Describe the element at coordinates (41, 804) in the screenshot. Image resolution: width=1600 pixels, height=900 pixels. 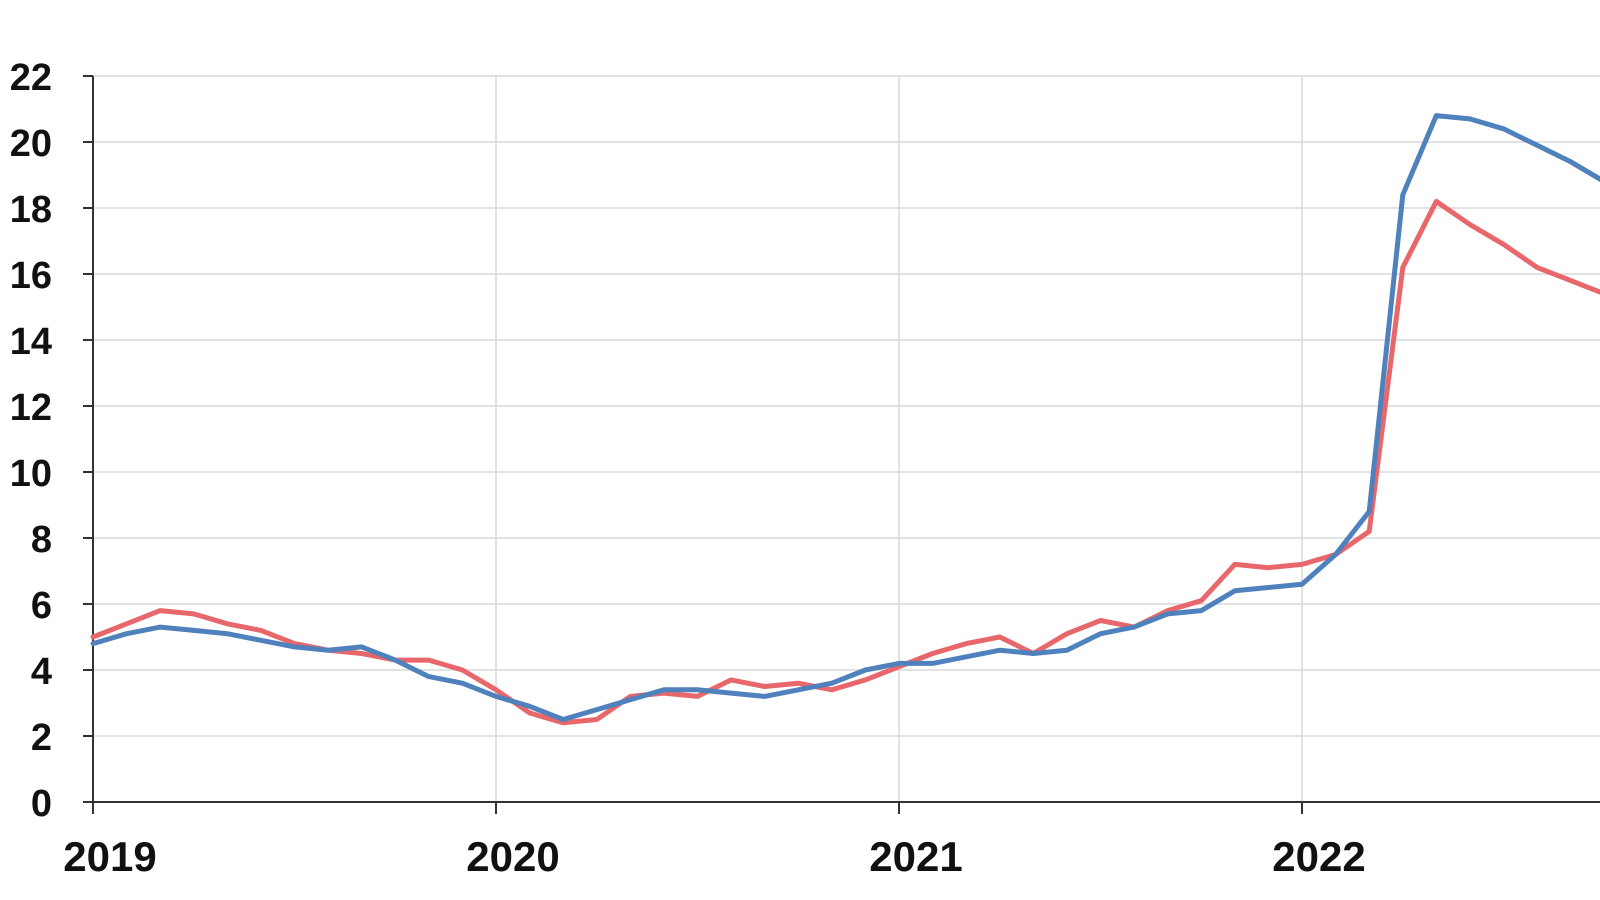
I see `y-tick-label: 0` at that location.